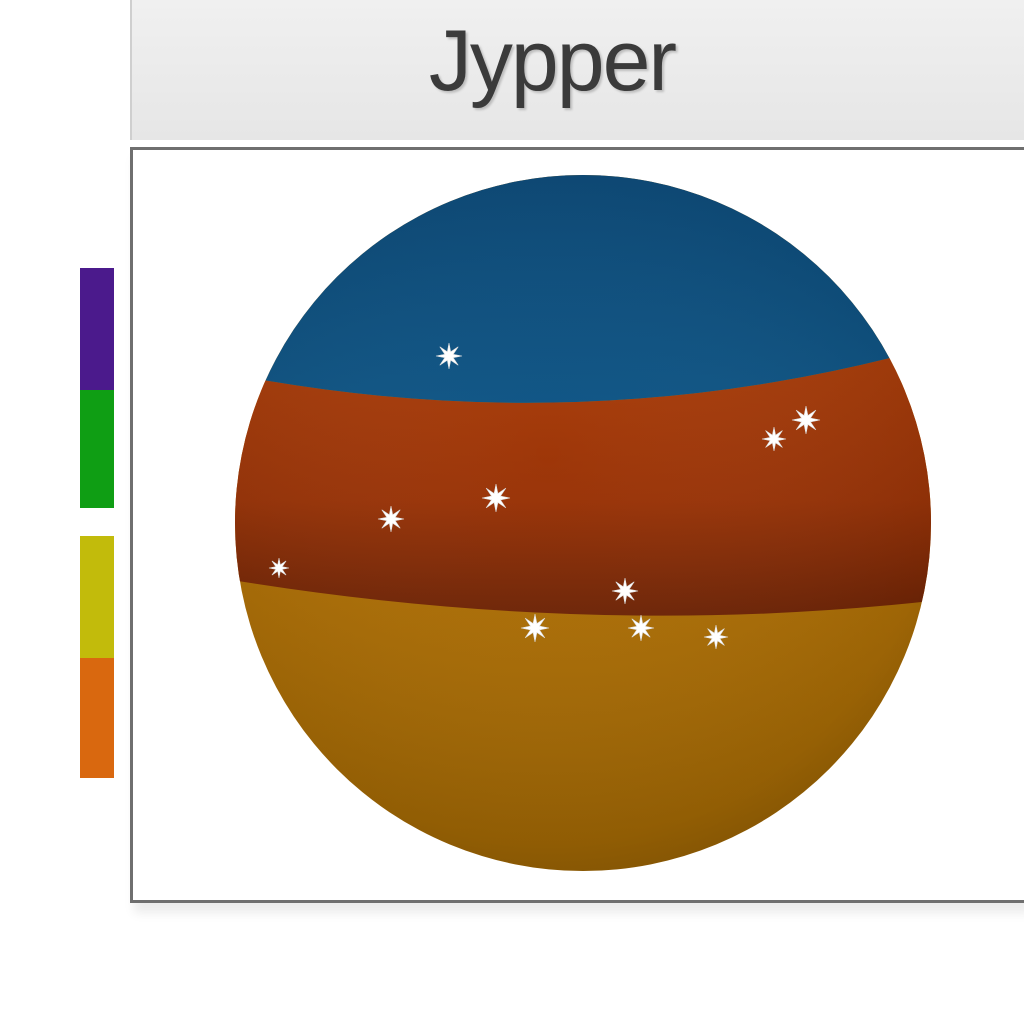  I want to click on header-bar: Jypper, so click(577, 70).